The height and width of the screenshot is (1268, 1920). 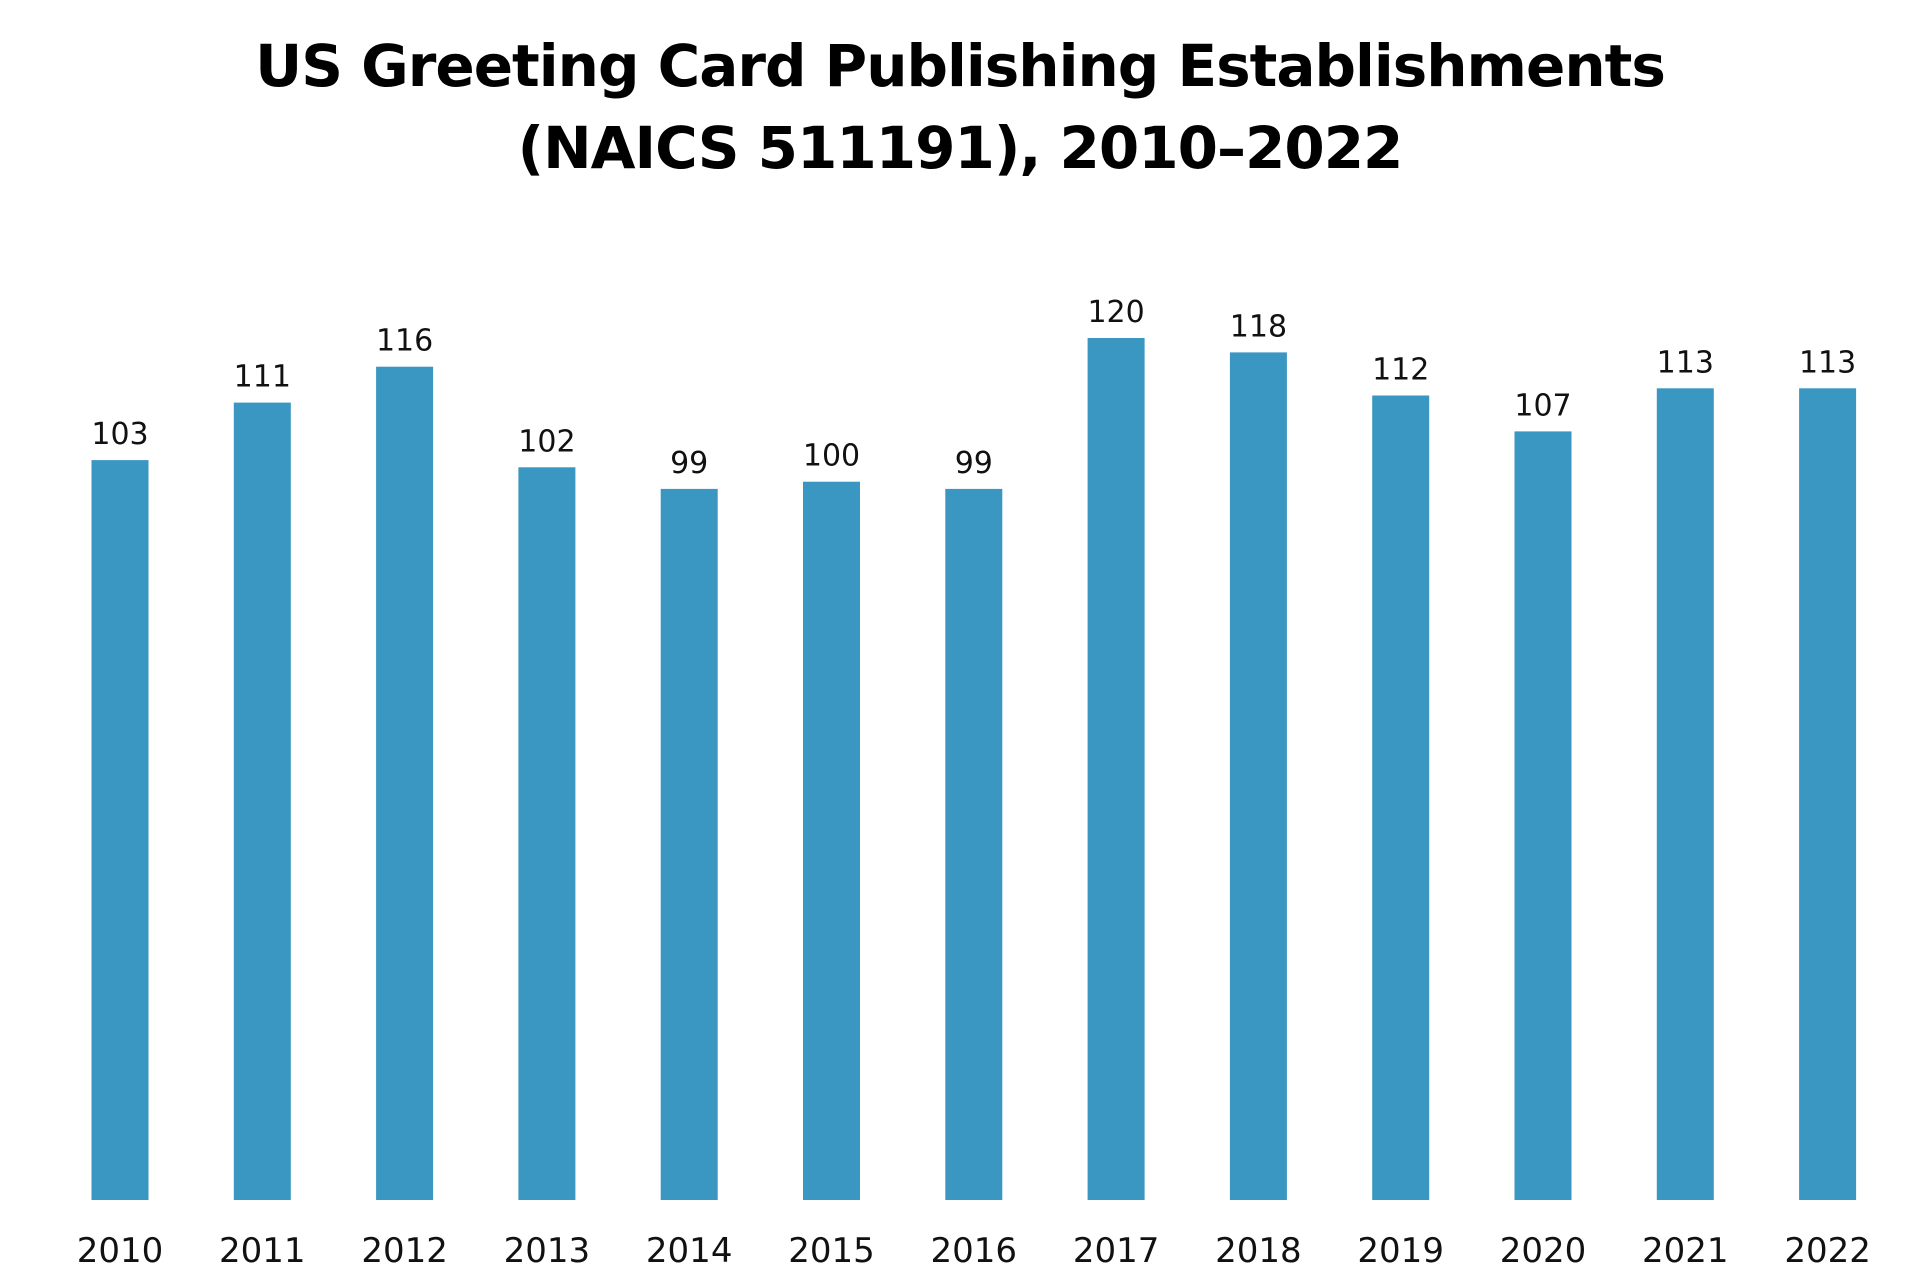 I want to click on bar-2017, so click(x=1116, y=769).